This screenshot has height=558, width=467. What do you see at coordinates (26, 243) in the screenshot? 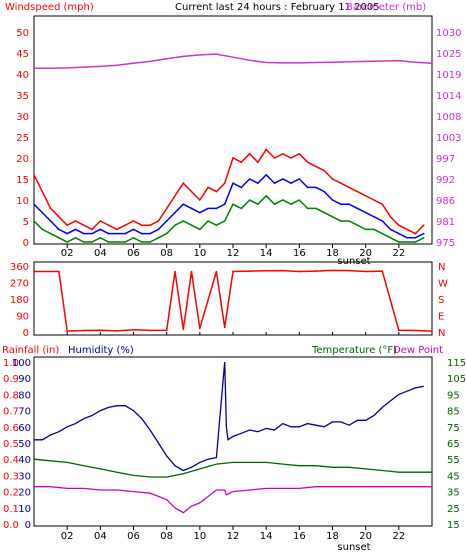
I see `wind-ytick-label: 0` at bounding box center [26, 243].